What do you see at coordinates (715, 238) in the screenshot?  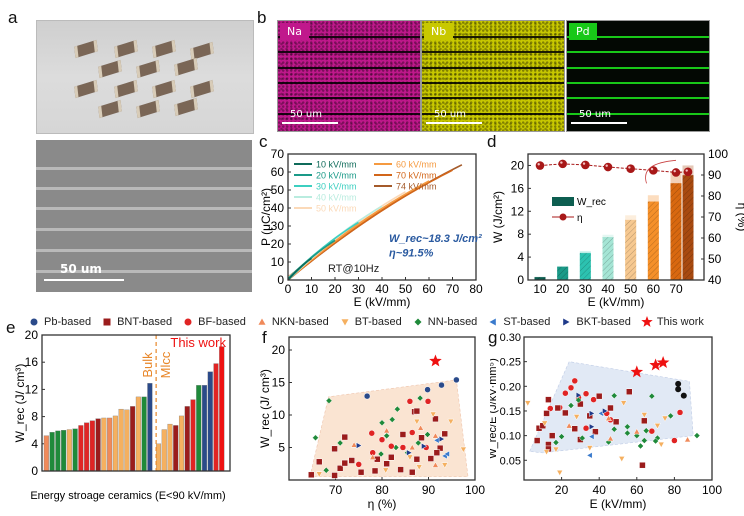 I see `y-right-tick-label: 60` at bounding box center [715, 238].